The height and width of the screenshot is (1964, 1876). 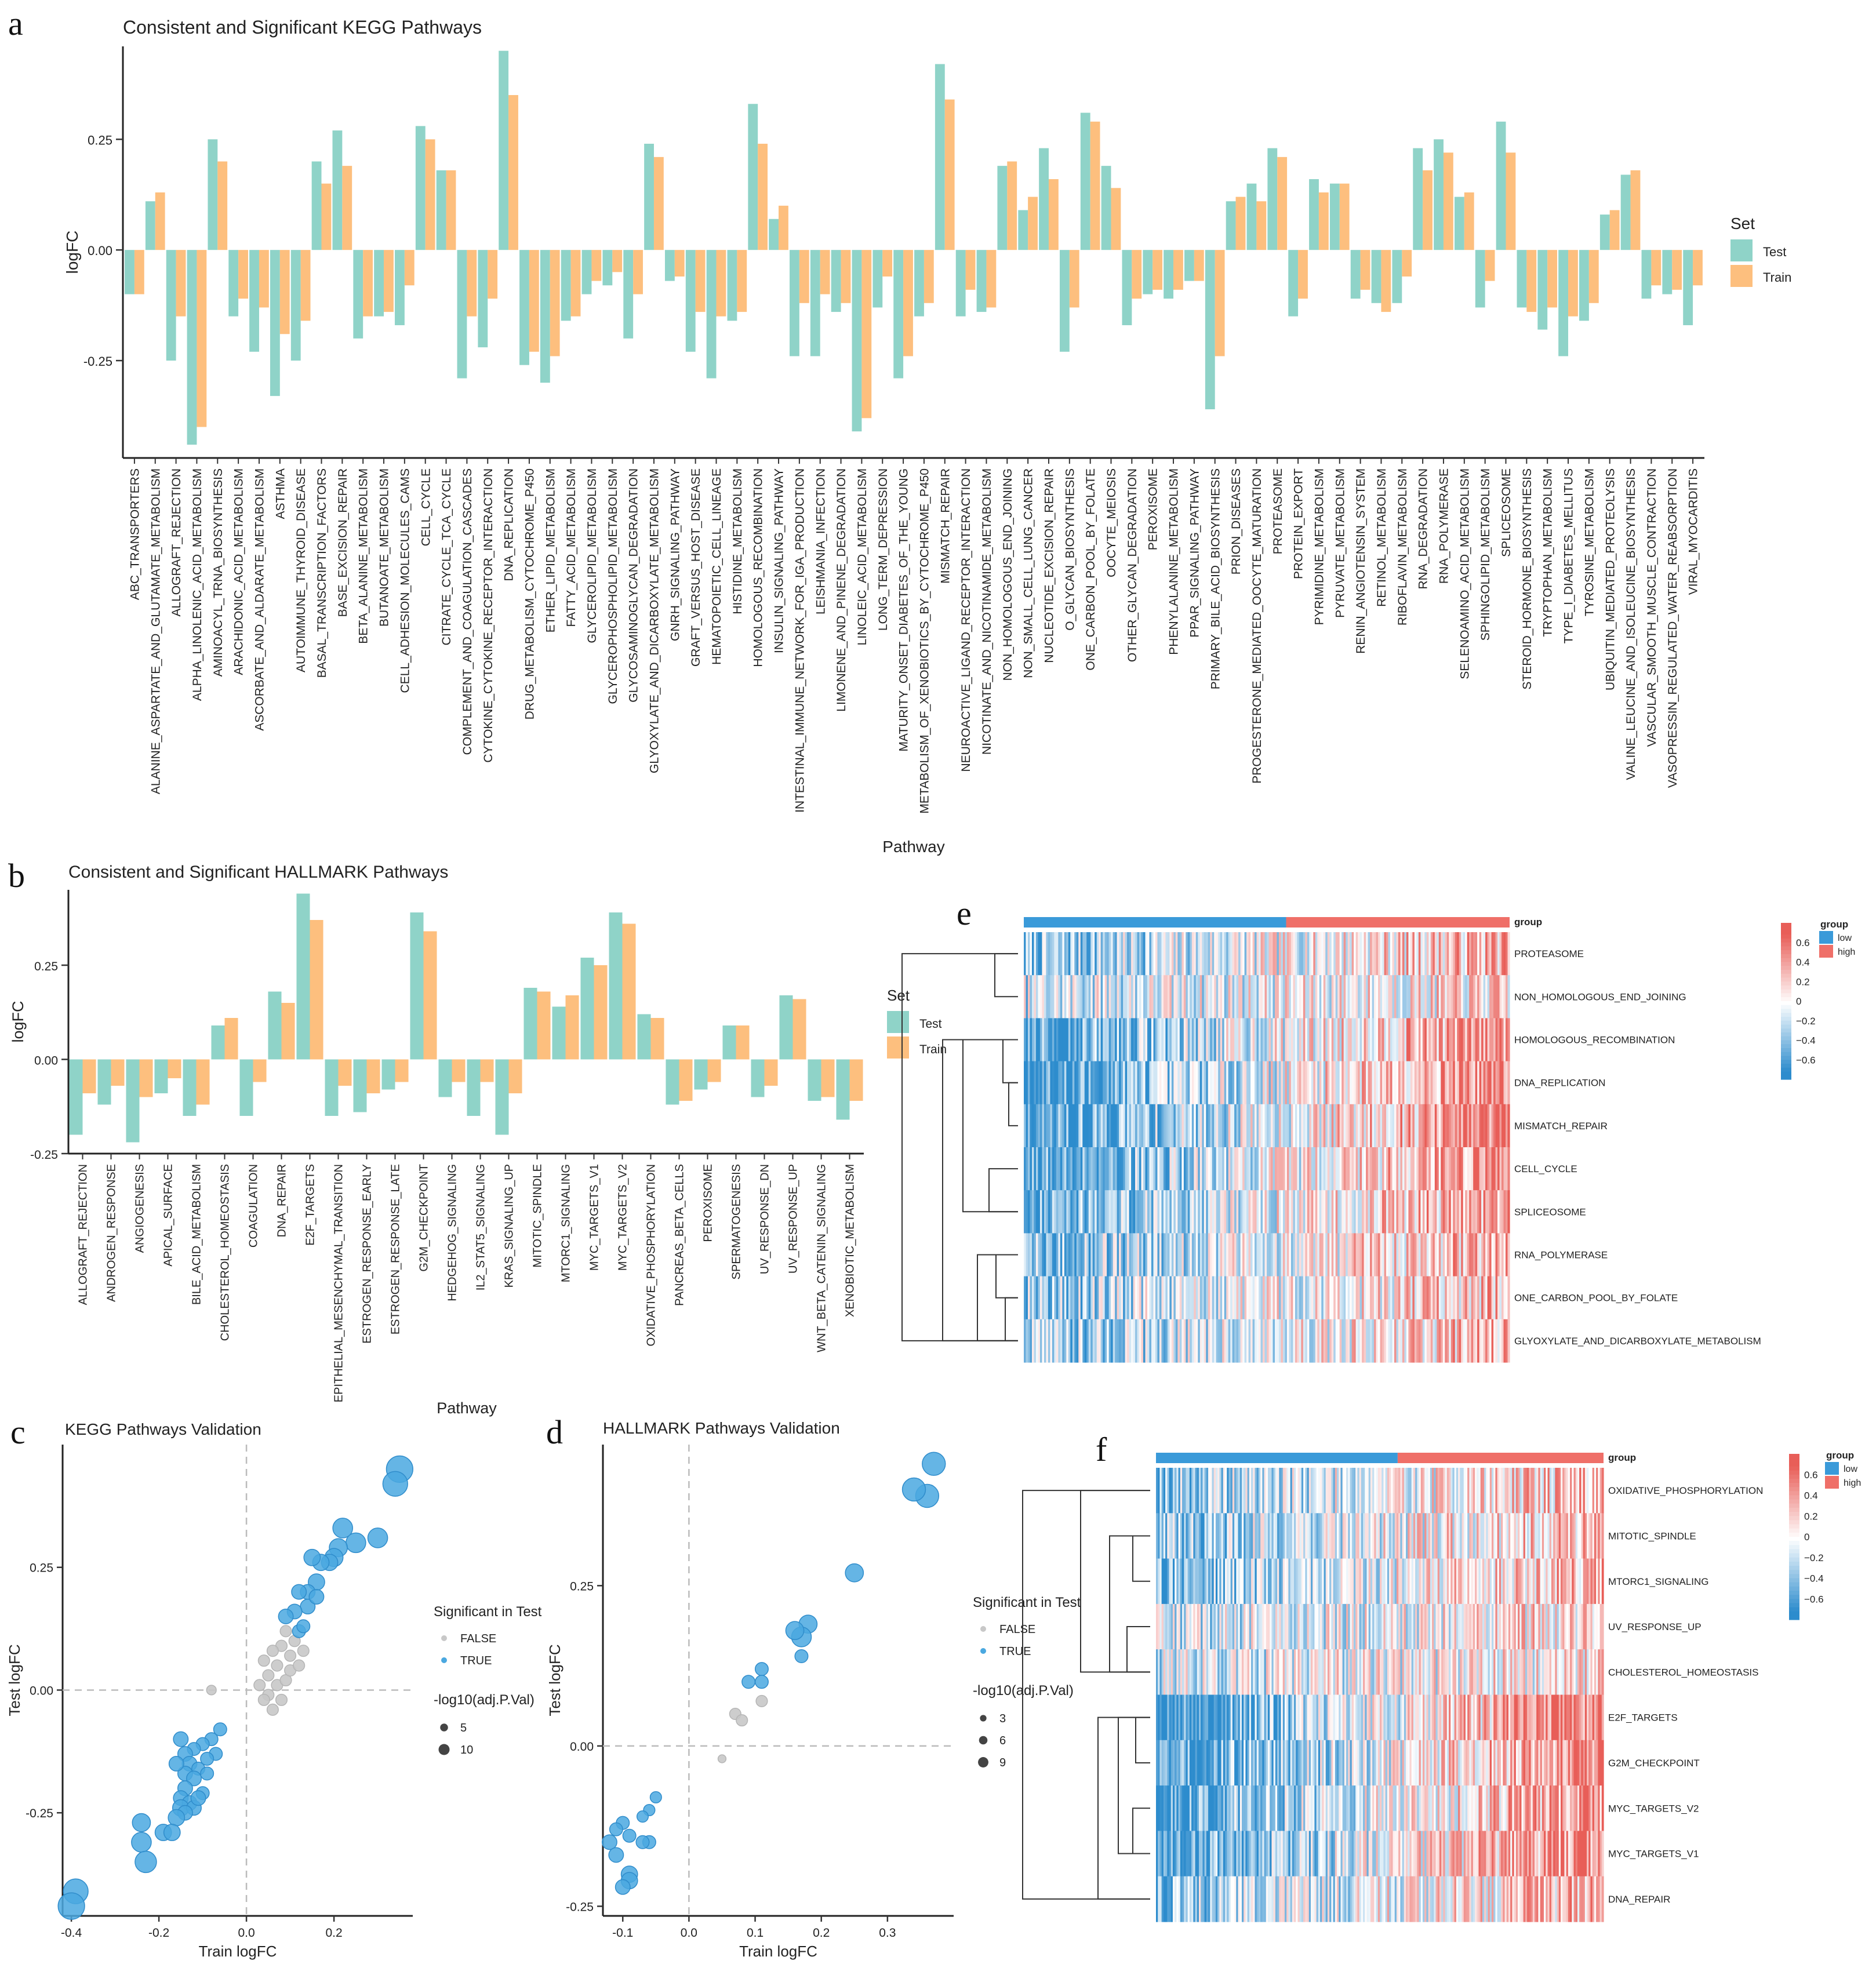 I want to click on x-tick-label: BUTANOATE_METABOLISM, so click(x=384, y=547).